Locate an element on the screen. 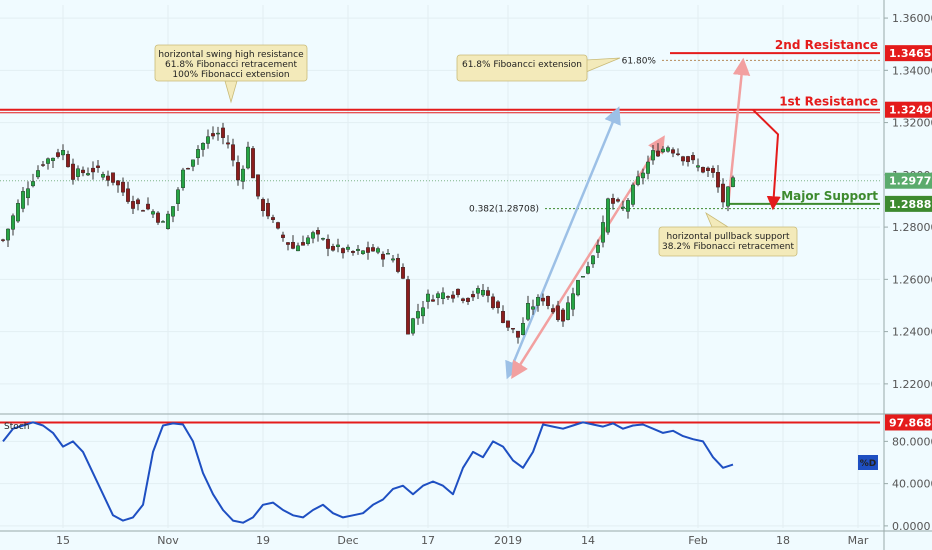  price-tag-label: 1.28889 is located at coordinates (910, 204).